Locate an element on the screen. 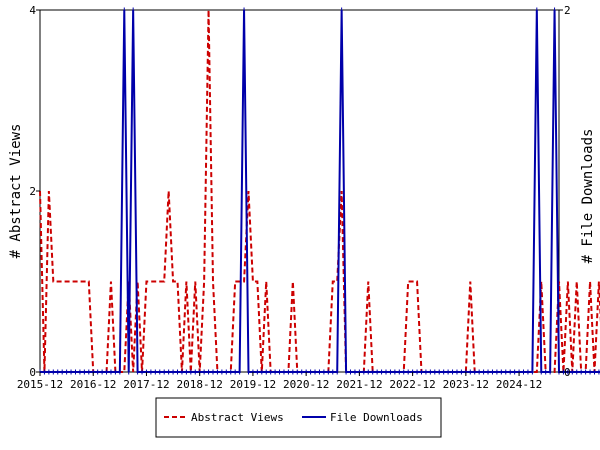 The image size is (600, 450). x-tick-label: 2015-12 is located at coordinates (40, 384).